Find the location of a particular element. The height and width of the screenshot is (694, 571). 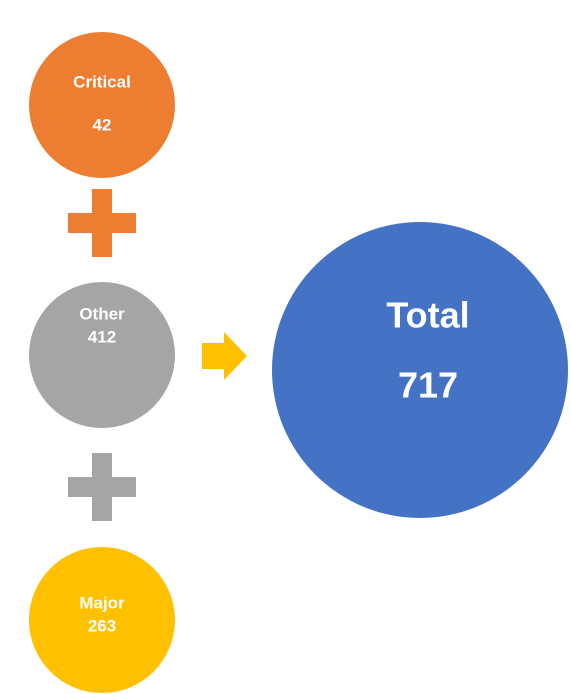

arrow is located at coordinates (224, 356).